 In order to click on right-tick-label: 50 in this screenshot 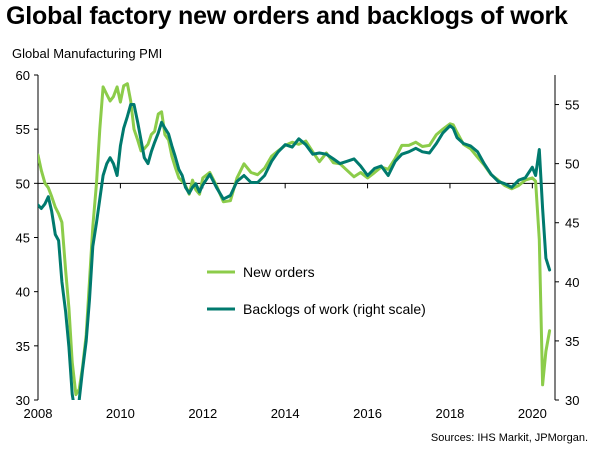, I will do `click(572, 164)`.